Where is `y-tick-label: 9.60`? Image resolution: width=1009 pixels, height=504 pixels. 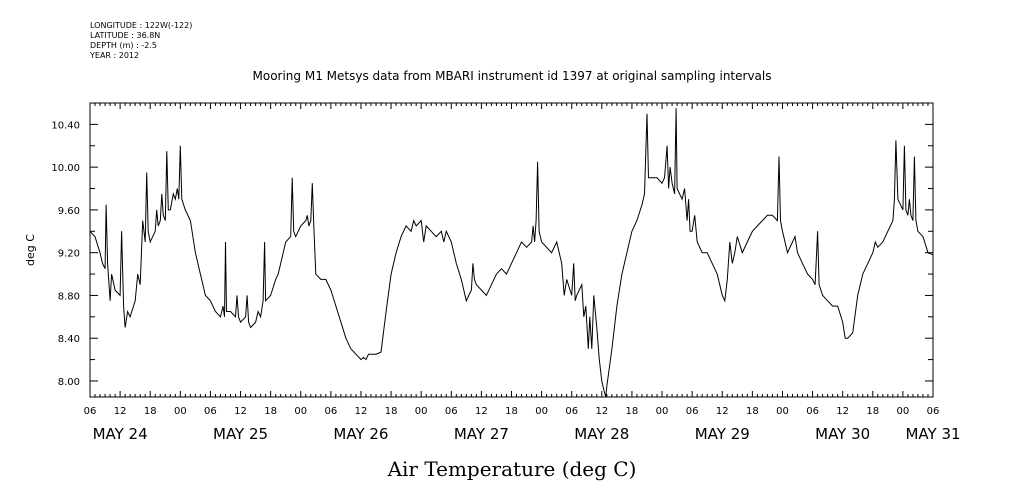 y-tick-label: 9.60 is located at coordinates (69, 211).